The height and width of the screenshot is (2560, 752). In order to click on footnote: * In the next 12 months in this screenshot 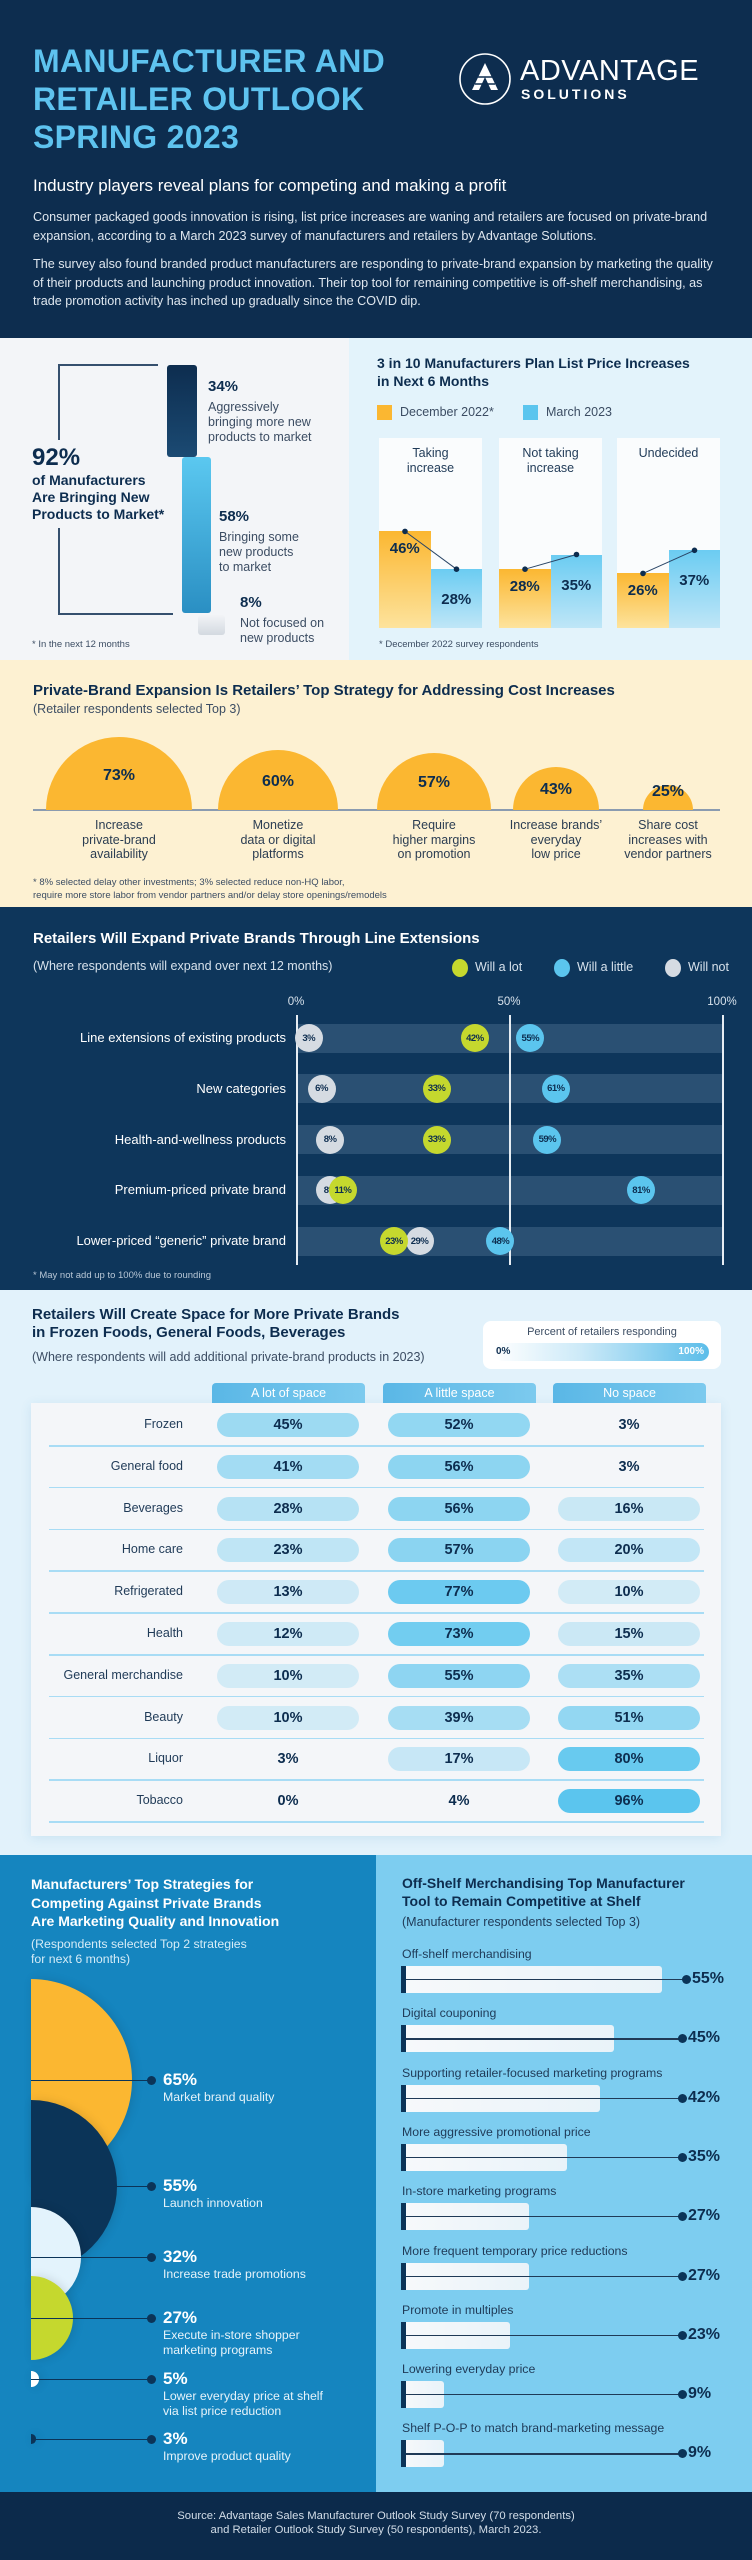, I will do `click(81, 644)`.